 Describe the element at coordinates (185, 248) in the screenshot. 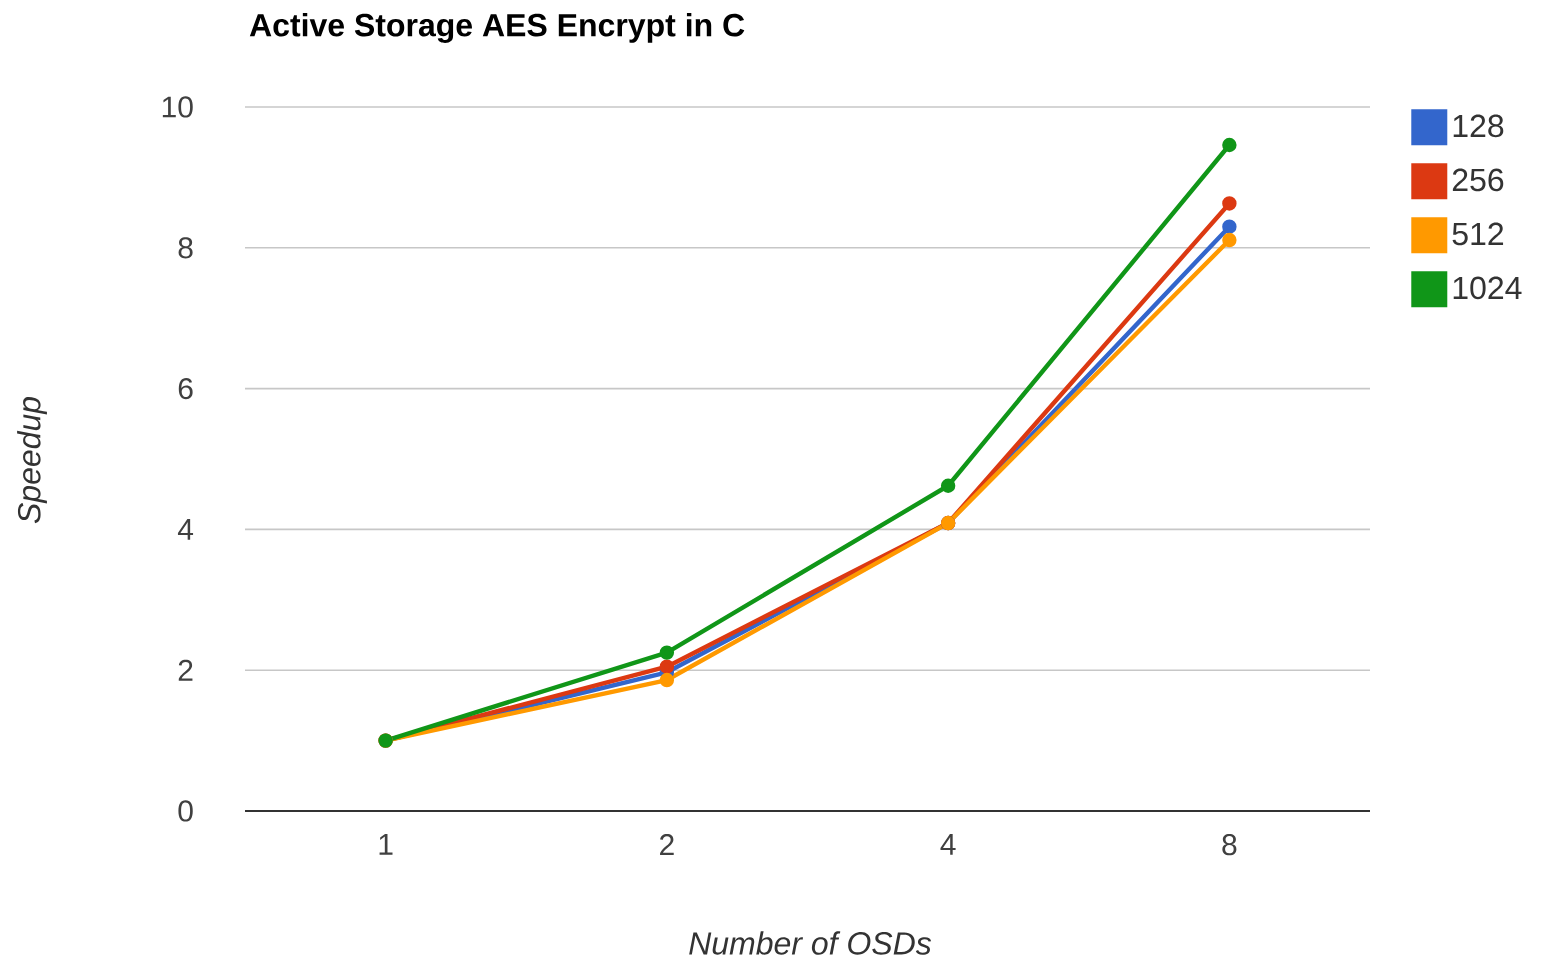

I see `y-tick-label: 8` at that location.